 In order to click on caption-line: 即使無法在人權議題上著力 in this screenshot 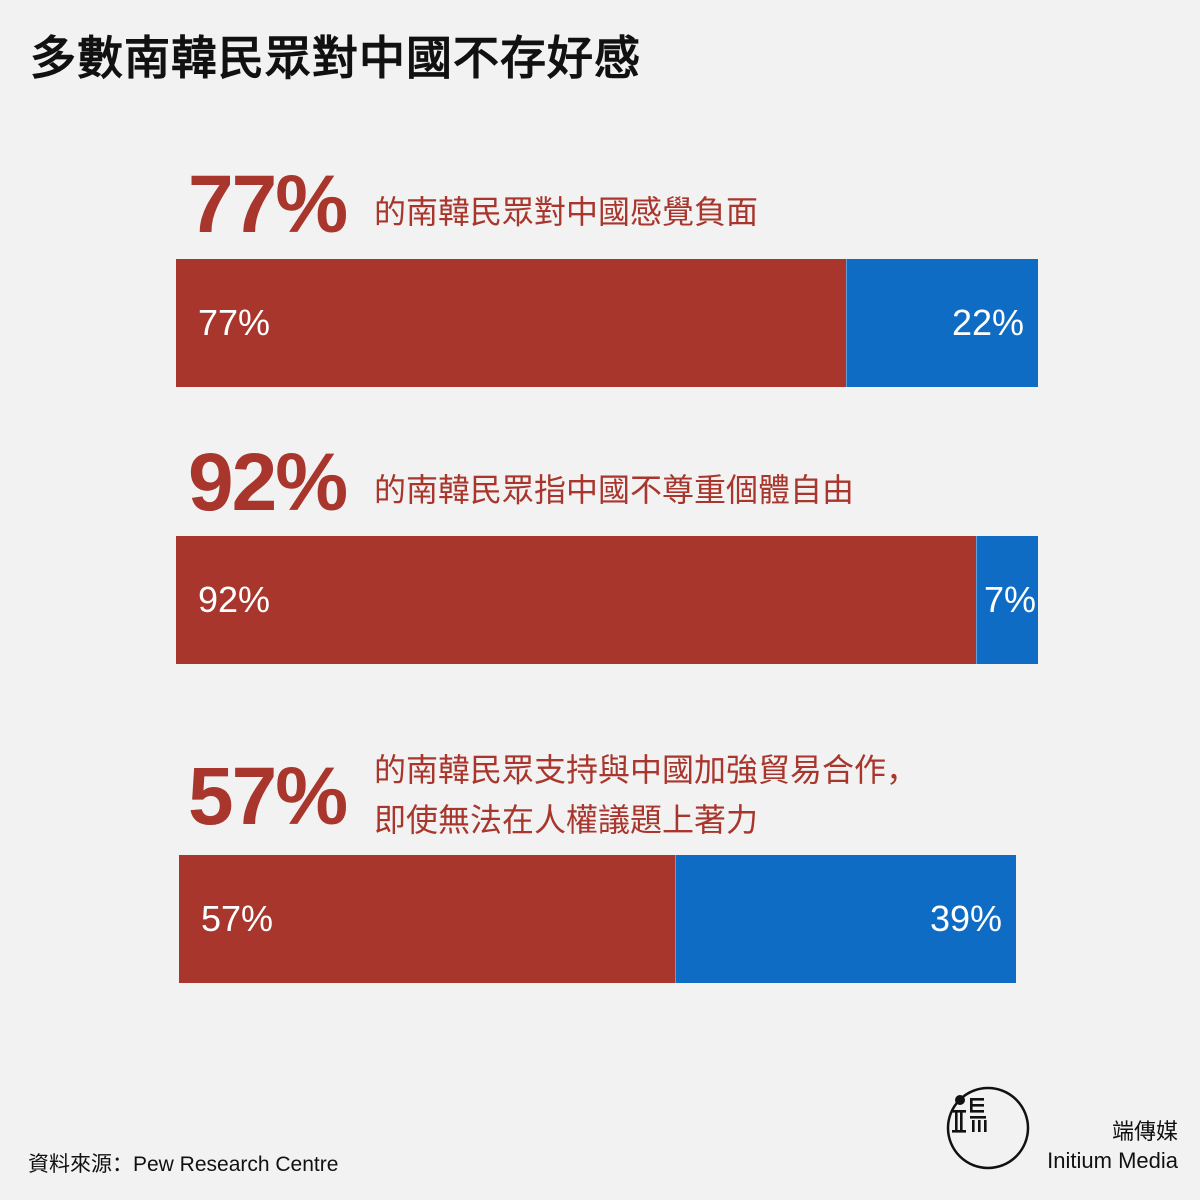, I will do `click(566, 820)`.